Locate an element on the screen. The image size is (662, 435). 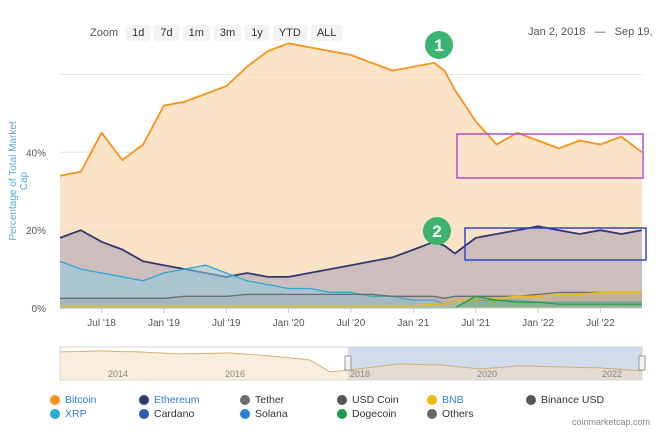
legend-label: USD Coin is located at coordinates (375, 400).